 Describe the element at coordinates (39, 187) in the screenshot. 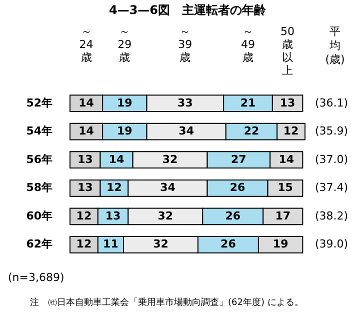

I see `y-tick-label: 58年` at that location.